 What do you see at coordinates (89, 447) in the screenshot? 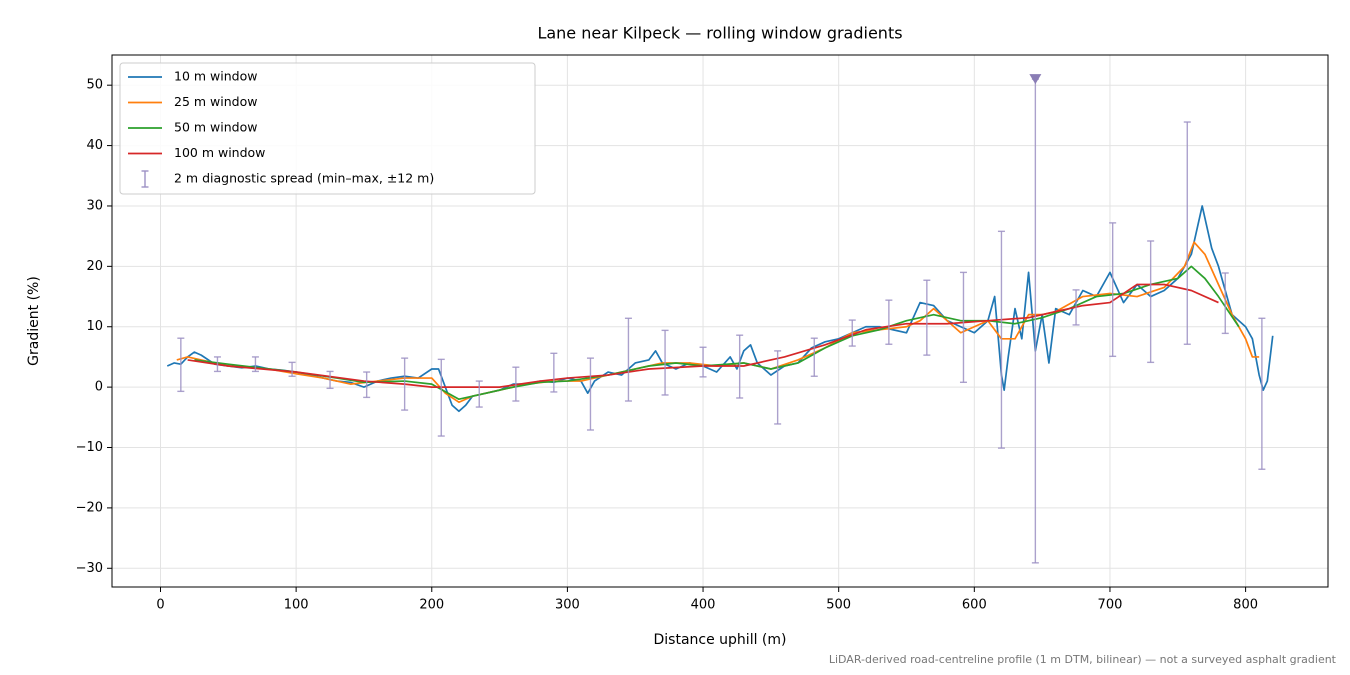
I see `y-tick-label: −10` at bounding box center [89, 447].